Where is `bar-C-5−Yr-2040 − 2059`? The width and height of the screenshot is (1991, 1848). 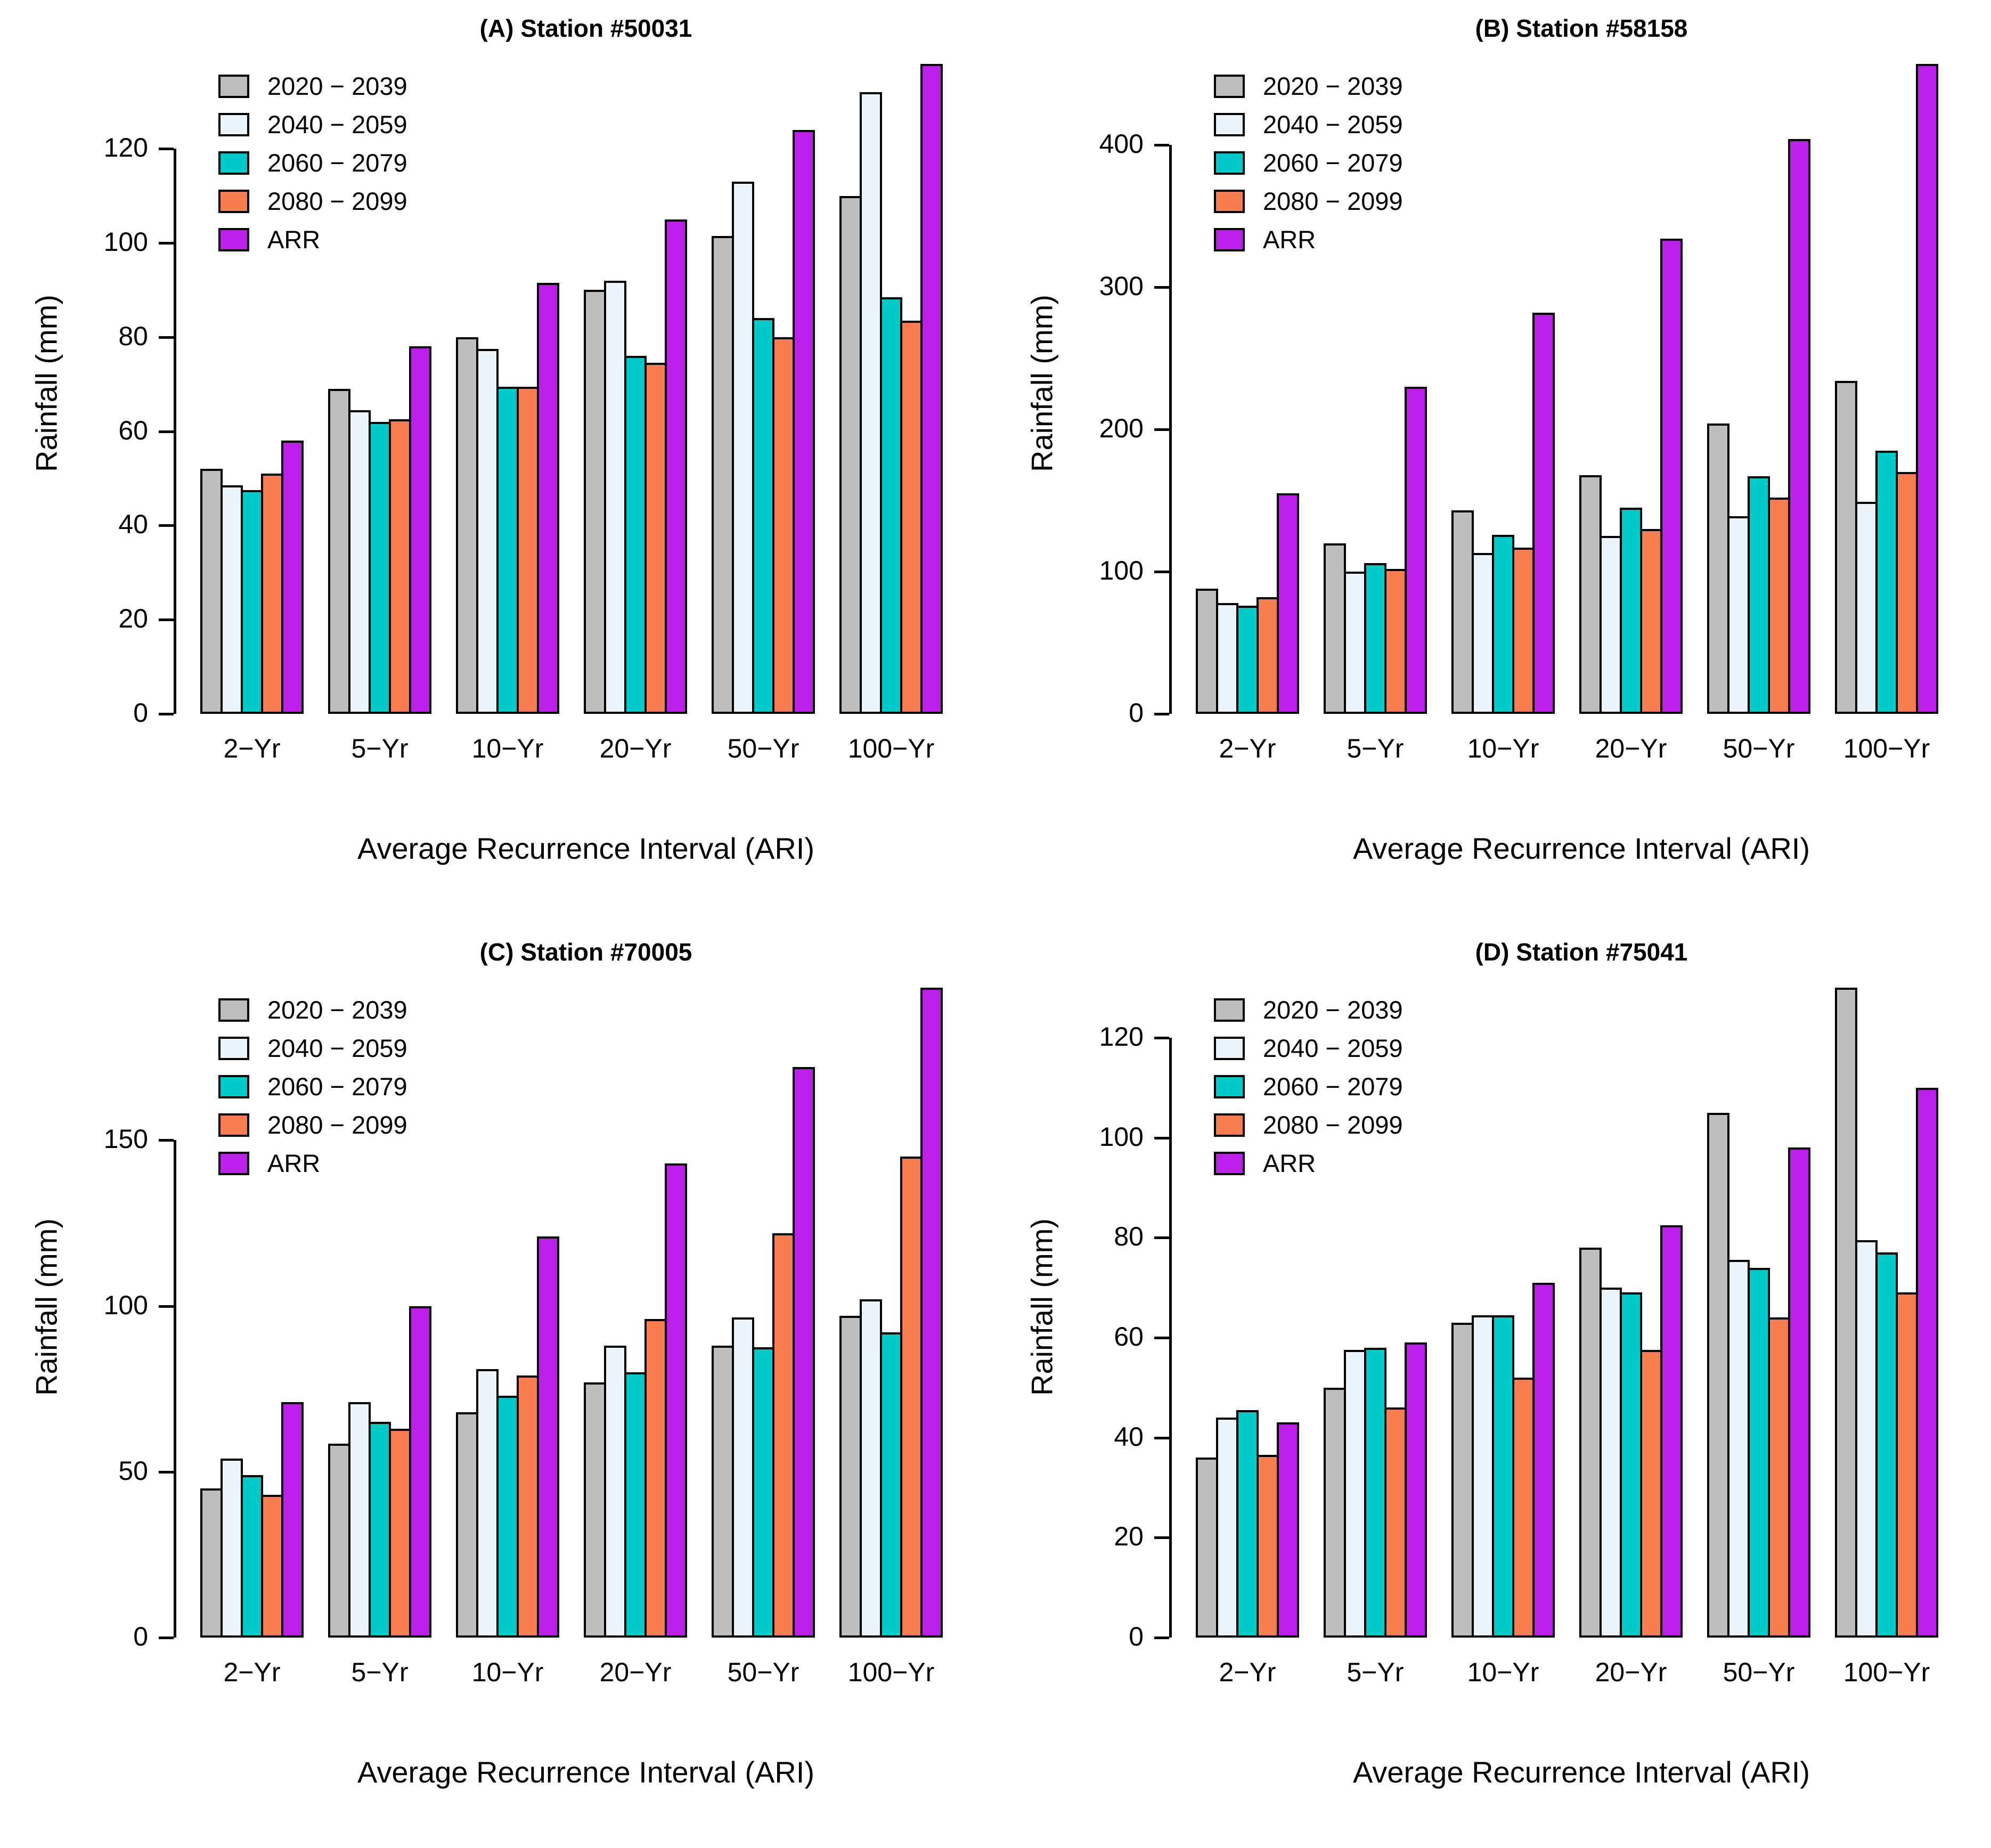
bar-C-5−Yr-2040 − 2059 is located at coordinates (359, 1520).